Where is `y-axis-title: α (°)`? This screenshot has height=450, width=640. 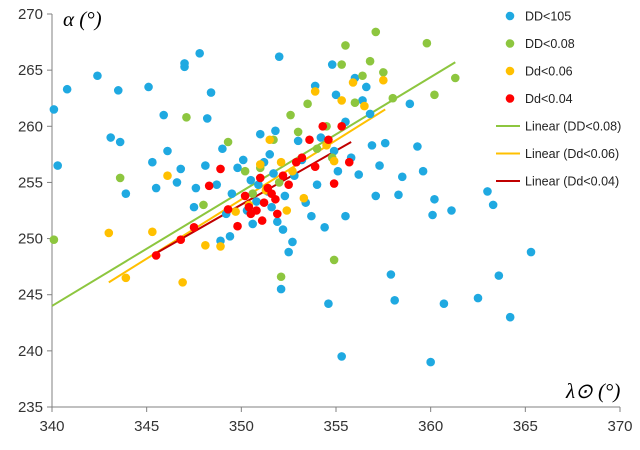
y-axis-title: α (°) is located at coordinates (82, 19).